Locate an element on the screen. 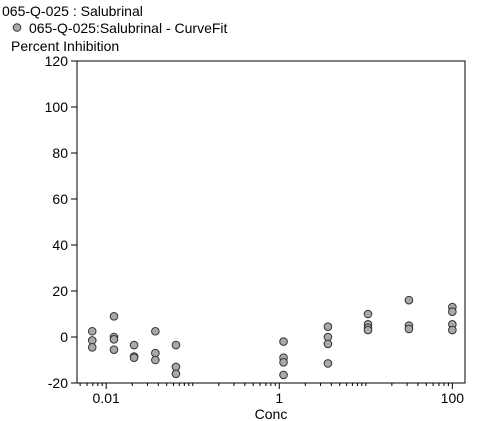 The height and width of the screenshot is (421, 500). y-tick-label: 80 is located at coordinates (60, 153).